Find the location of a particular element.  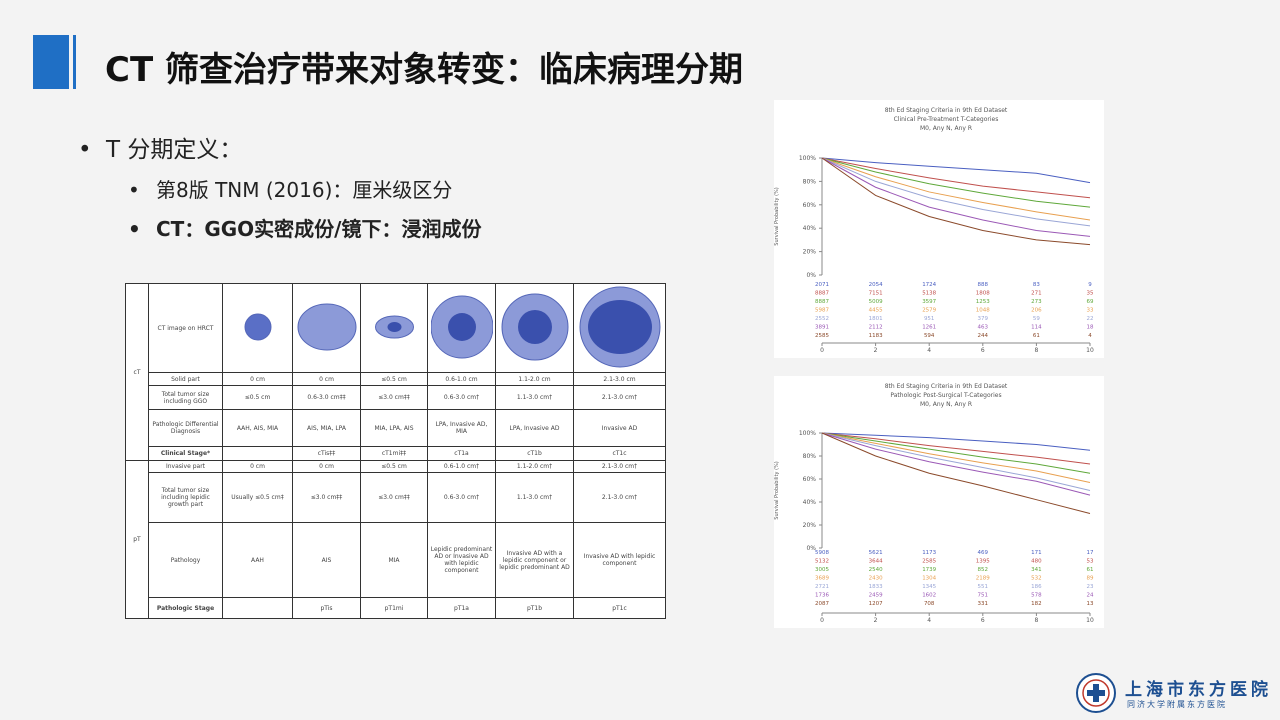

at-risk-count: 551 is located at coordinates (983, 587).